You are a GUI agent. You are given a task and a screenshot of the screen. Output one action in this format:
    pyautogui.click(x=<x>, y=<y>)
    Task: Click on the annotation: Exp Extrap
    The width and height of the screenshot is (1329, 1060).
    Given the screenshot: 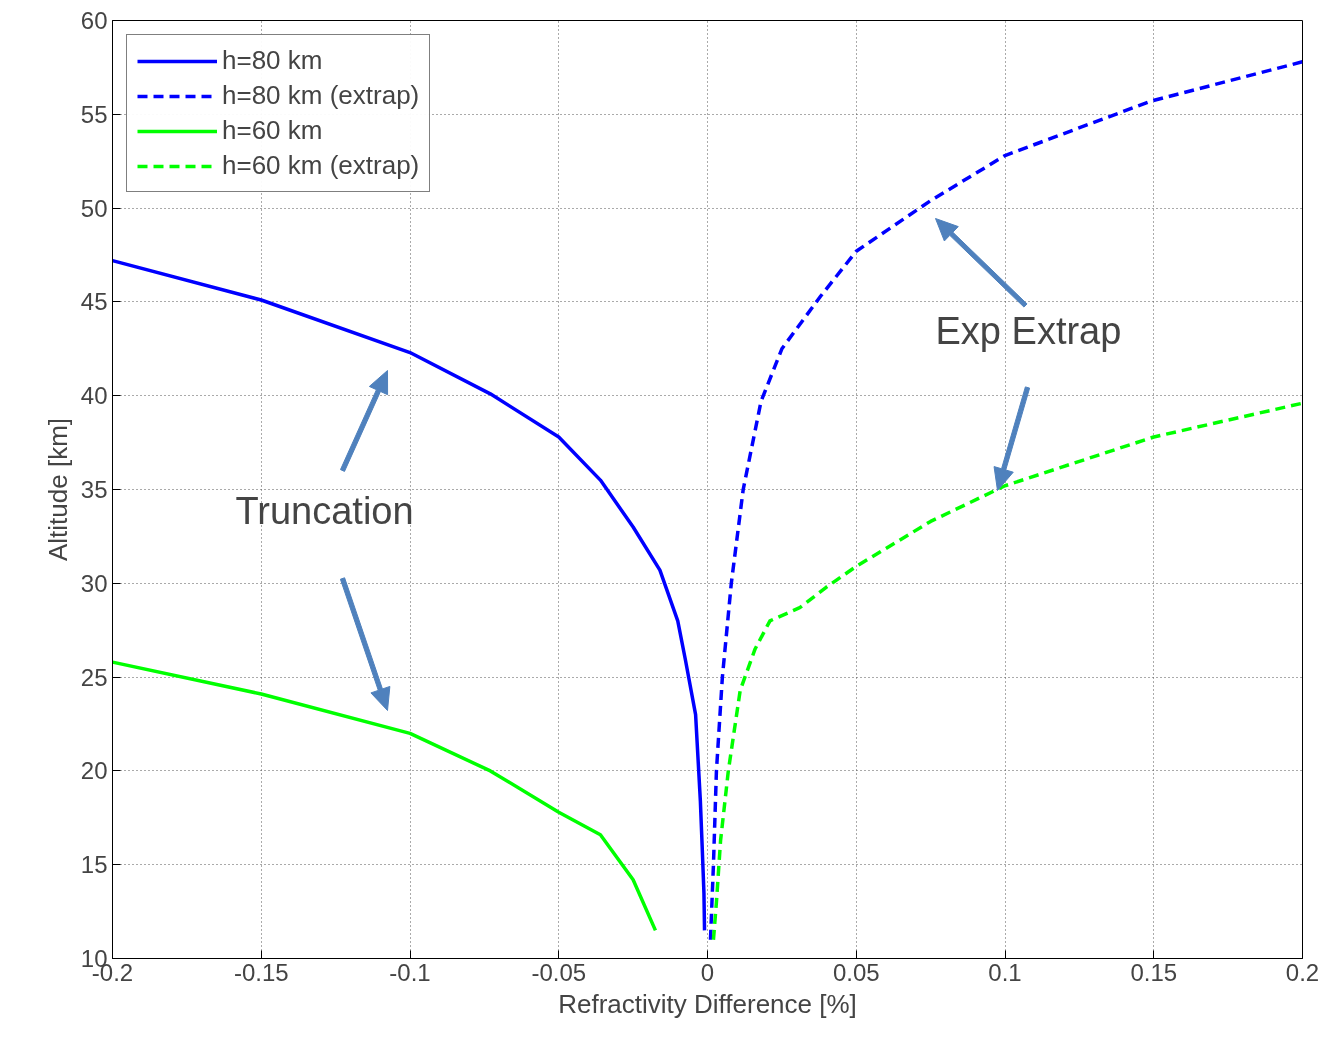 What is the action you would take?
    pyautogui.click(x=1028, y=330)
    